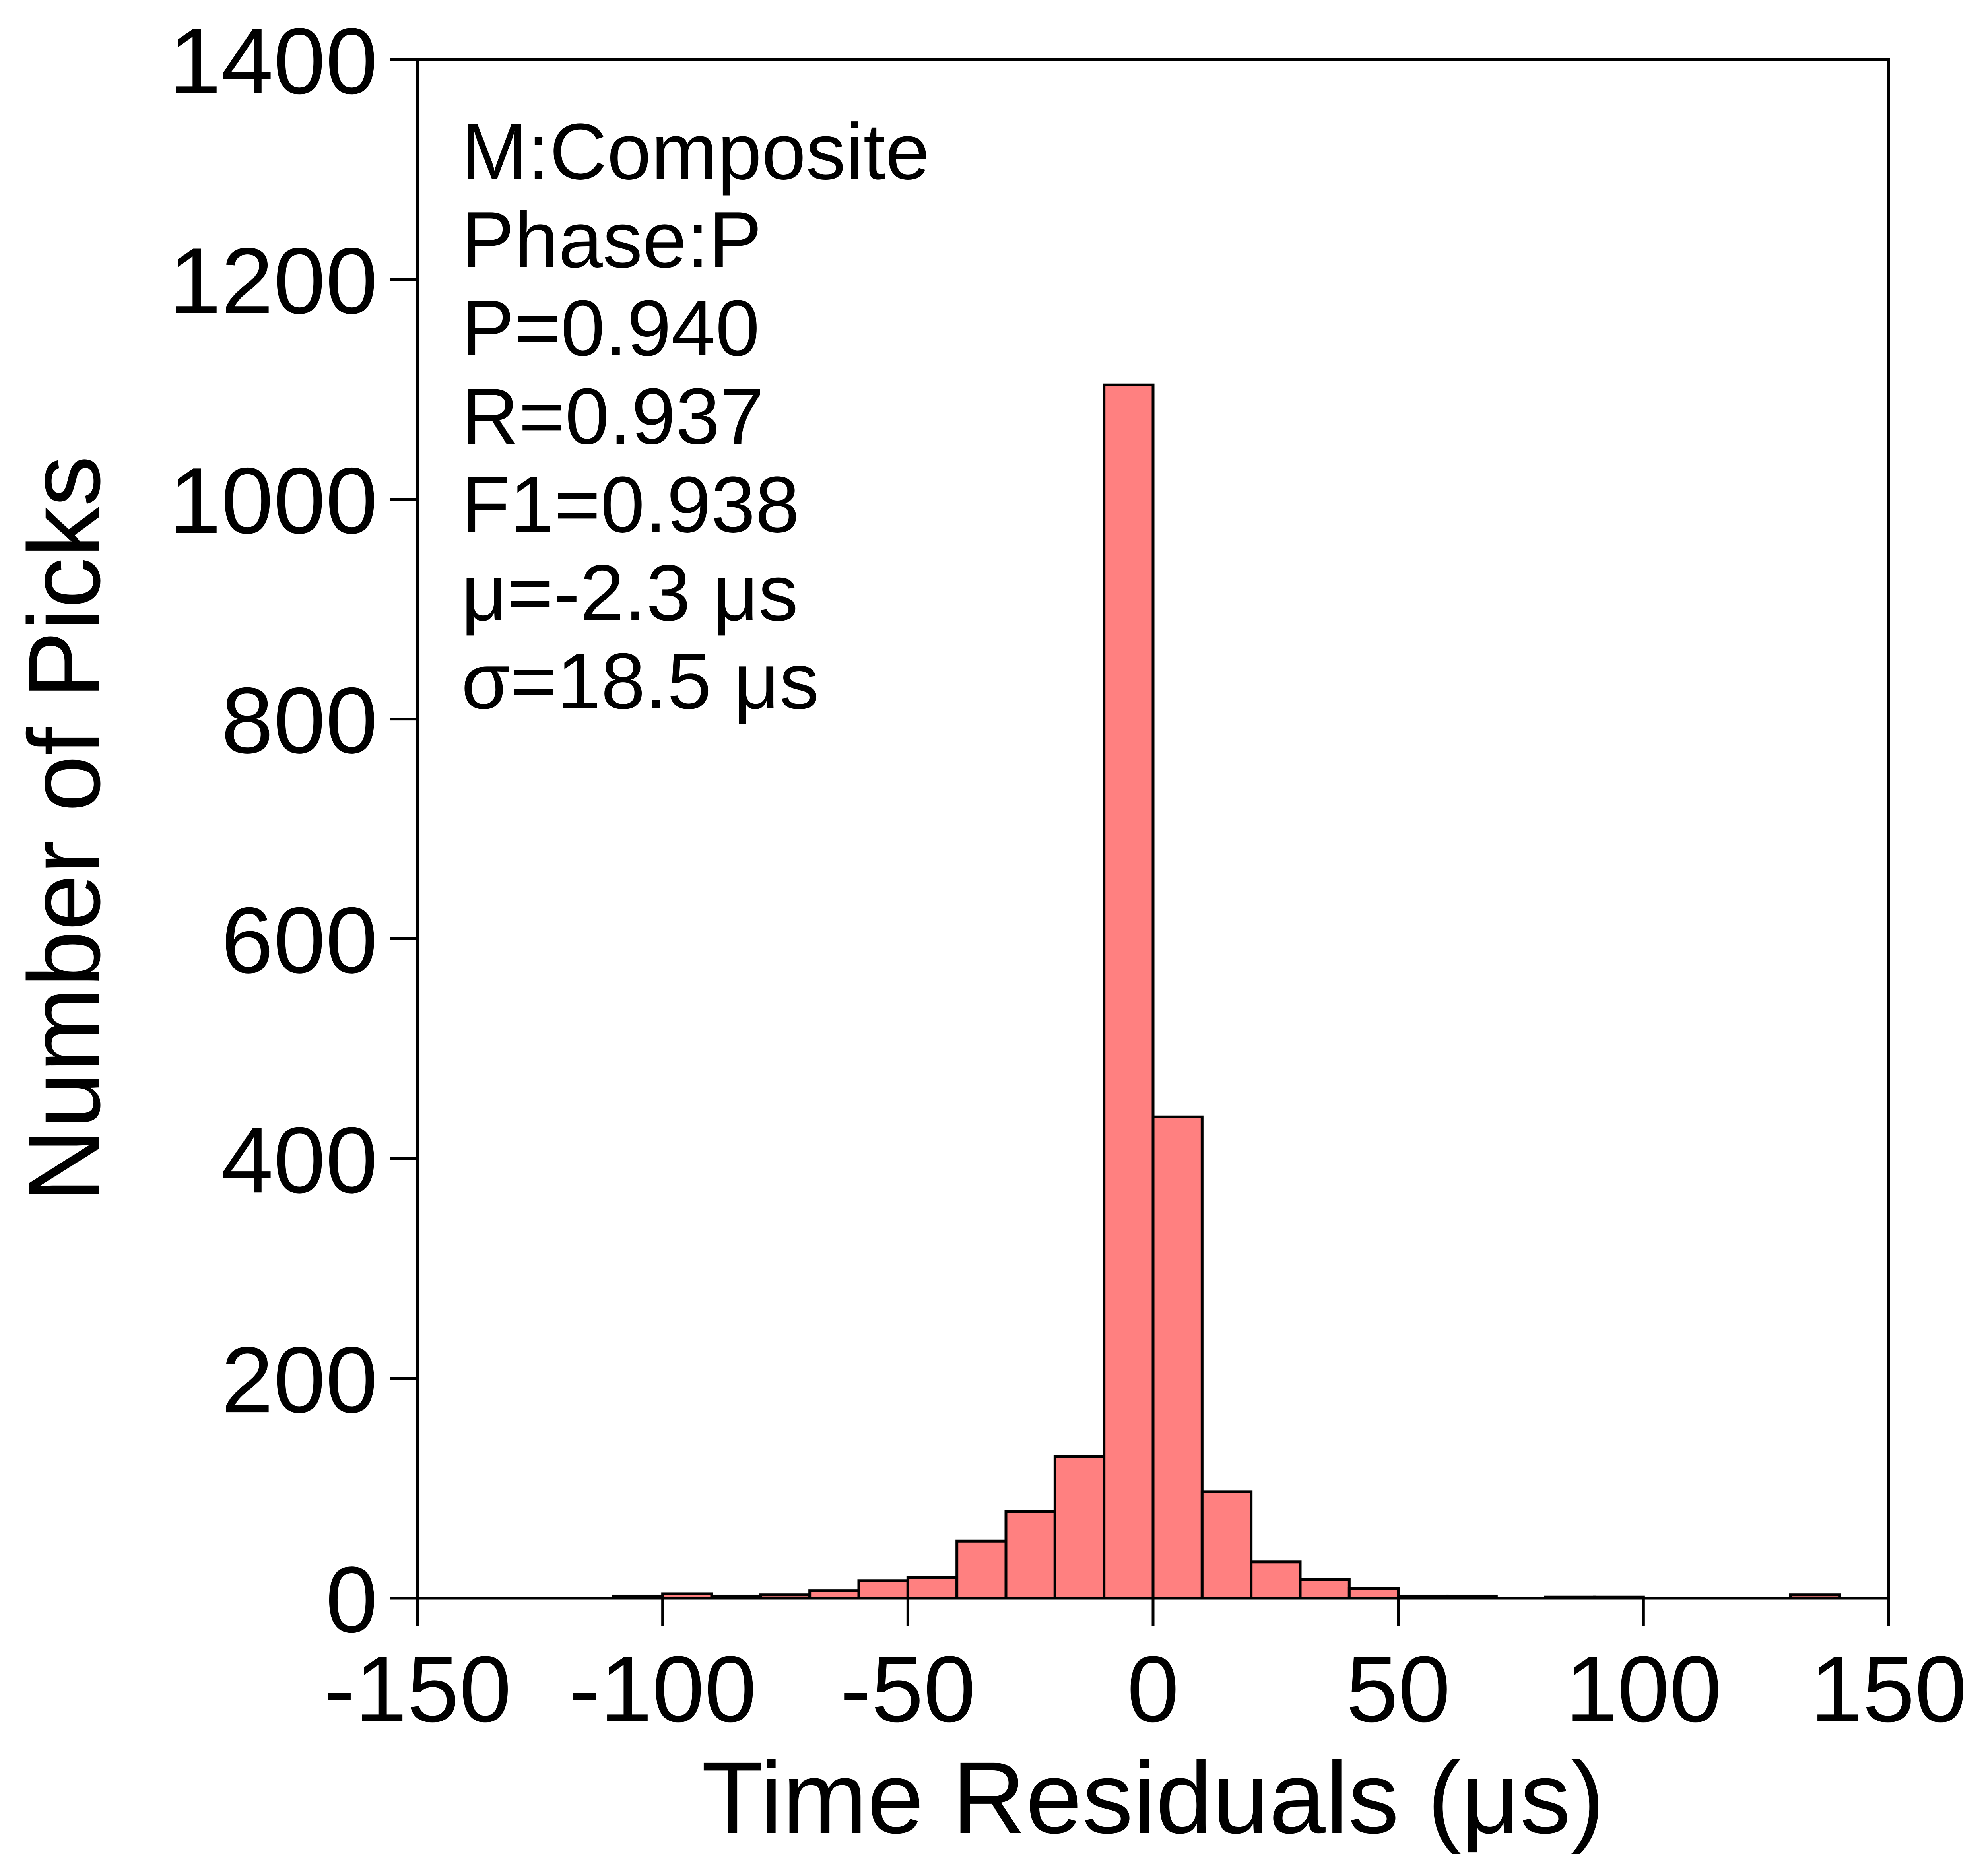 The width and height of the screenshot is (1988, 1869). Describe the element at coordinates (1398, 1689) in the screenshot. I see `x-tick-label: 50` at that location.